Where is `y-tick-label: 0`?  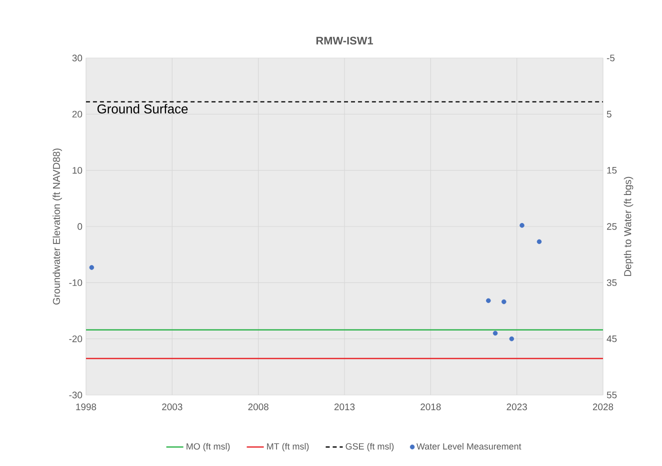 y-tick-label: 0 is located at coordinates (80, 226).